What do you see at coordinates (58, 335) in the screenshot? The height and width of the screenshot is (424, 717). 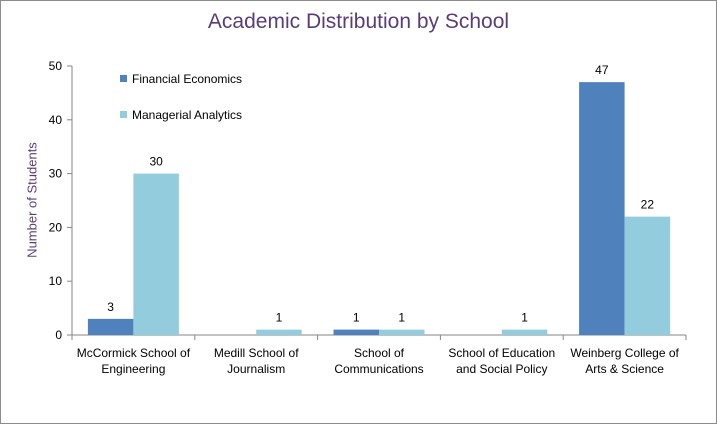 I see `y-tick-label: 0` at bounding box center [58, 335].